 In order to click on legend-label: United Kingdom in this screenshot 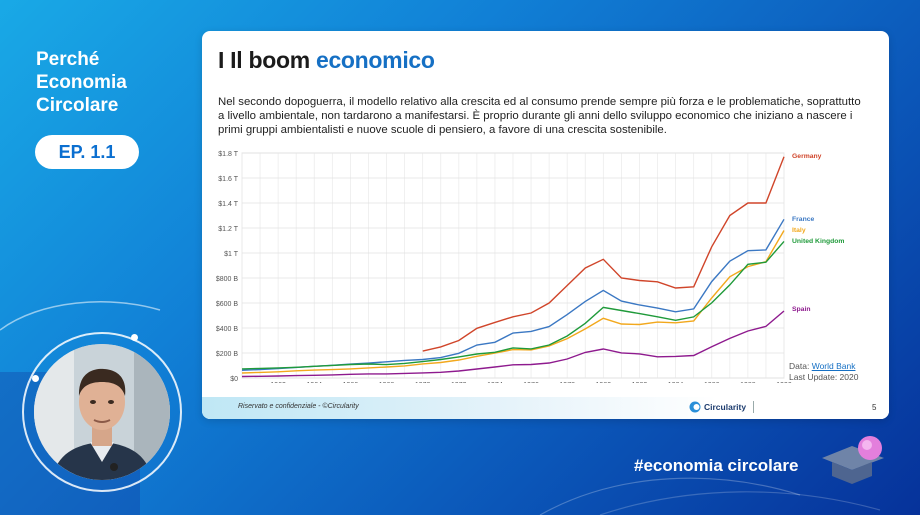, I will do `click(818, 241)`.